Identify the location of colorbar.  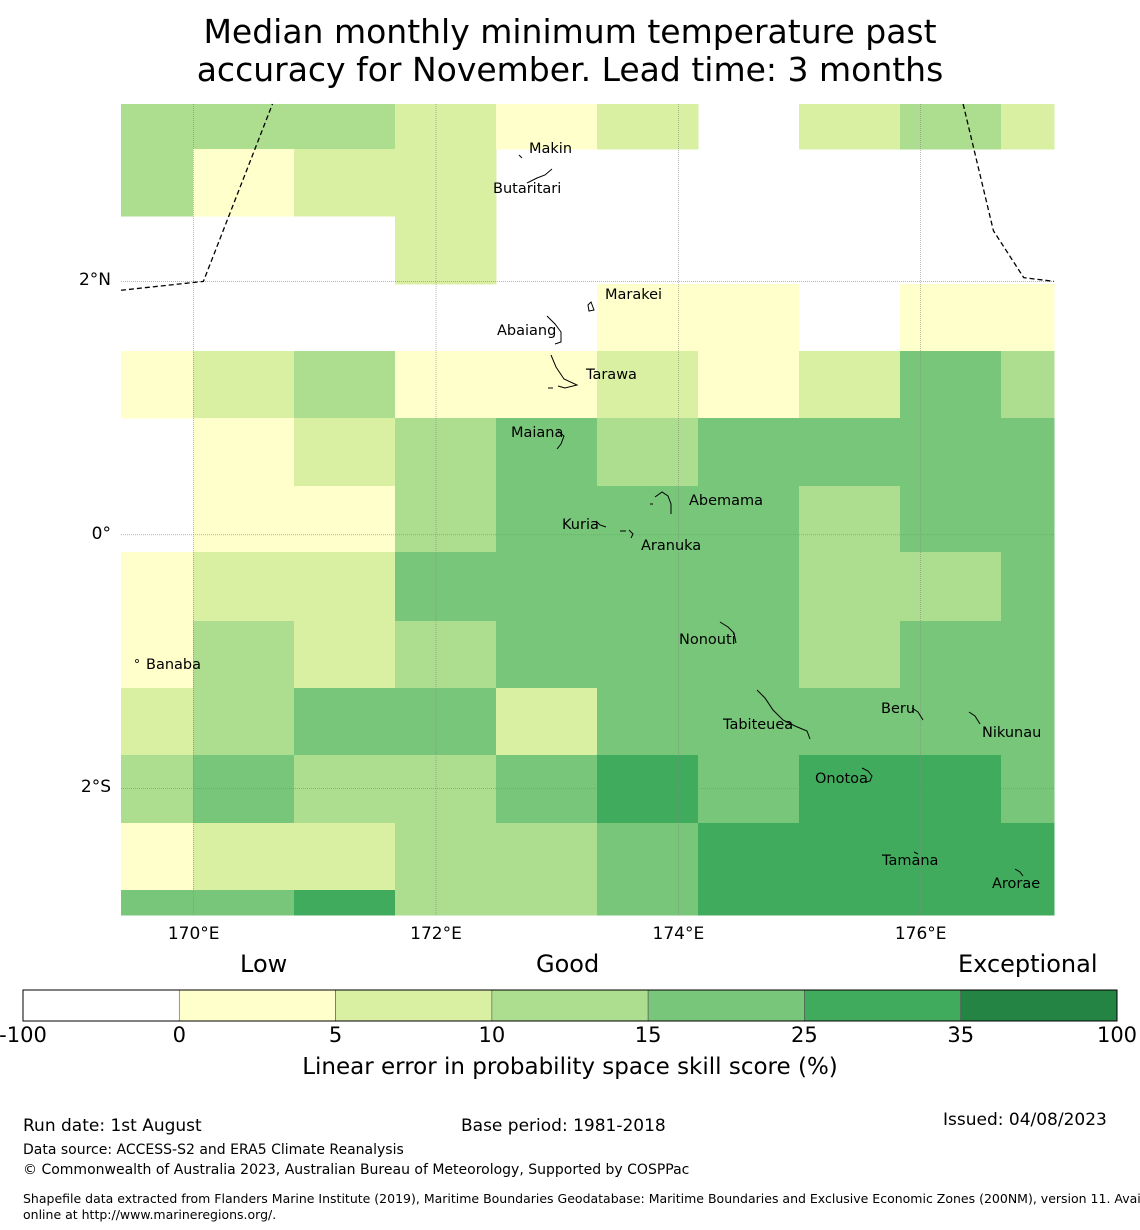
(570, 1005).